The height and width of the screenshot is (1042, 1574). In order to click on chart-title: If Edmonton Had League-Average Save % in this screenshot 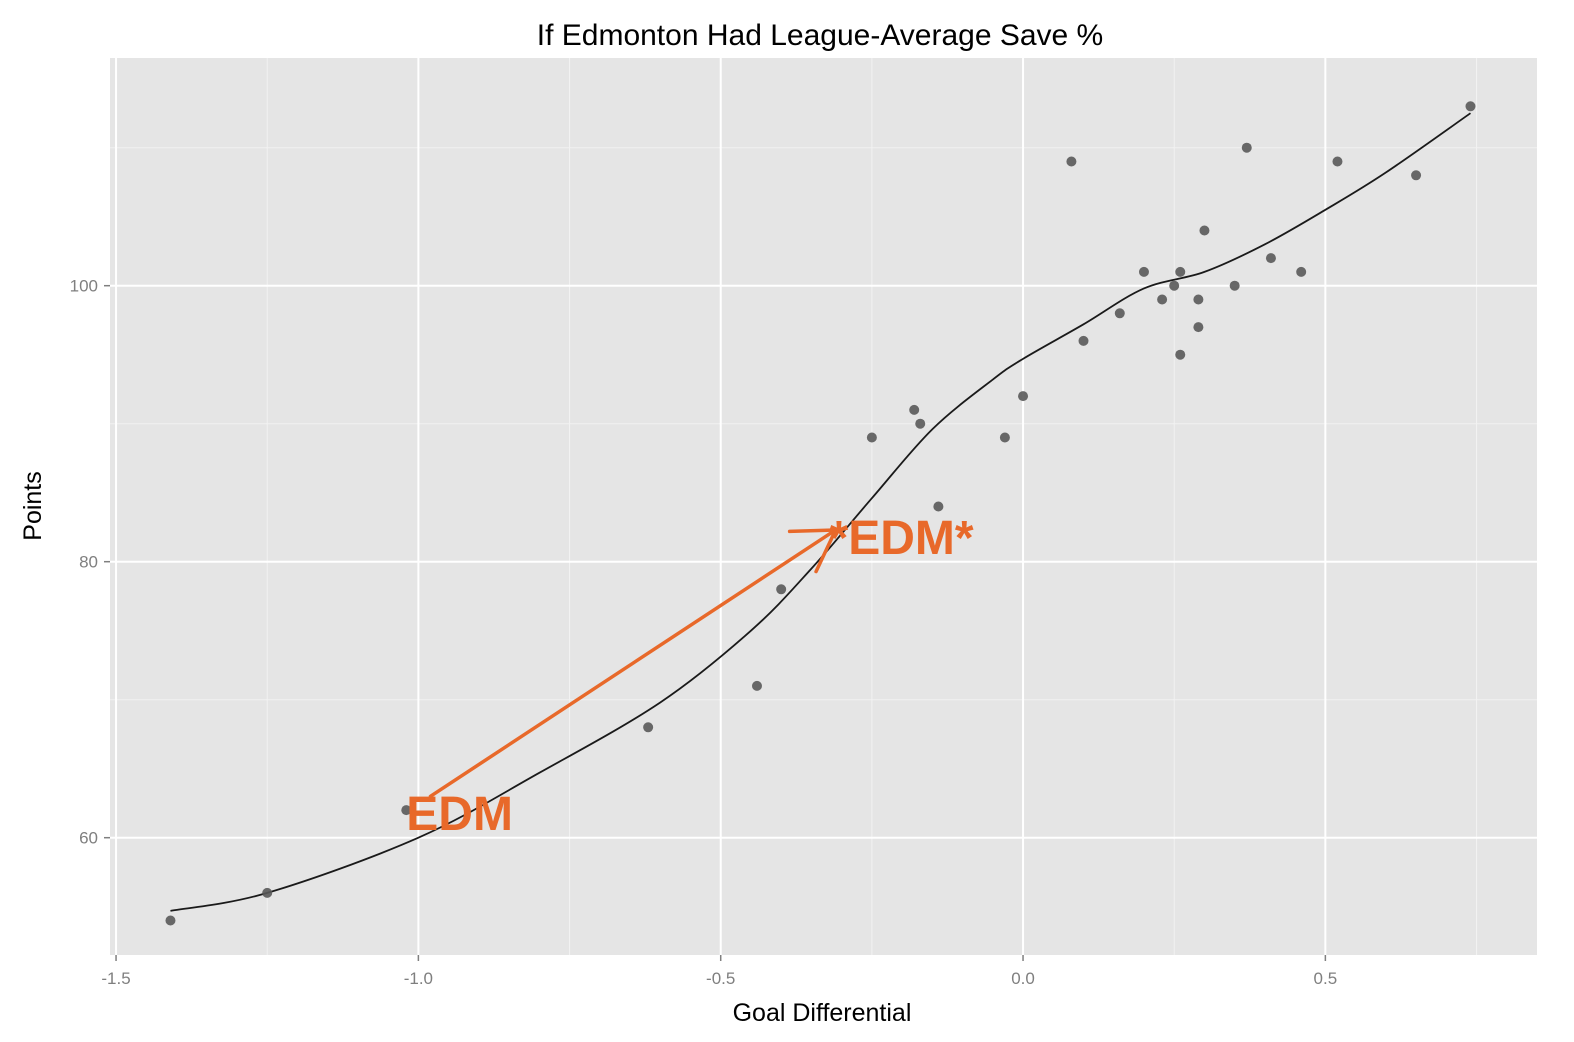, I will do `click(820, 35)`.